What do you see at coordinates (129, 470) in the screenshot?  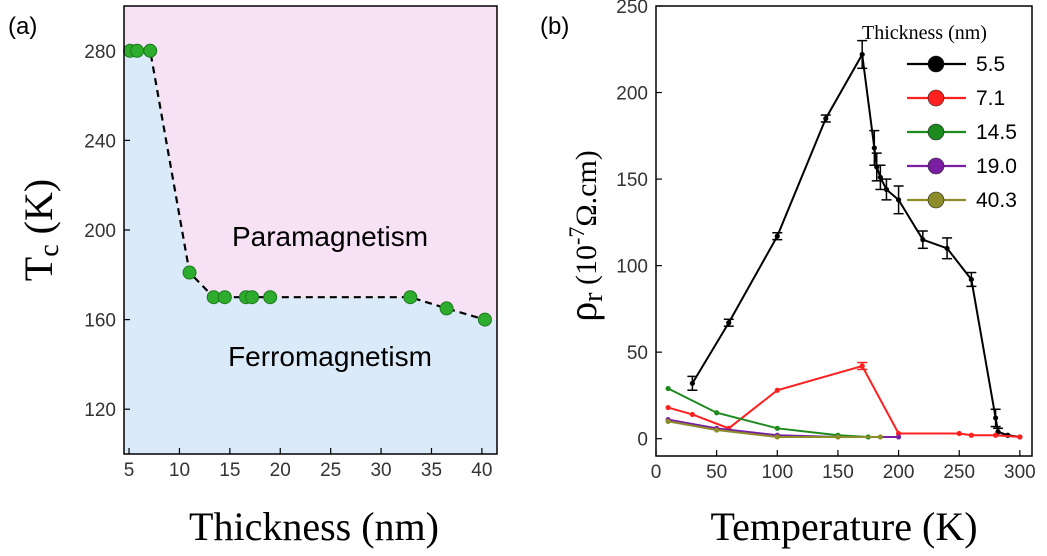 I see `x-tick-label-a: 5` at bounding box center [129, 470].